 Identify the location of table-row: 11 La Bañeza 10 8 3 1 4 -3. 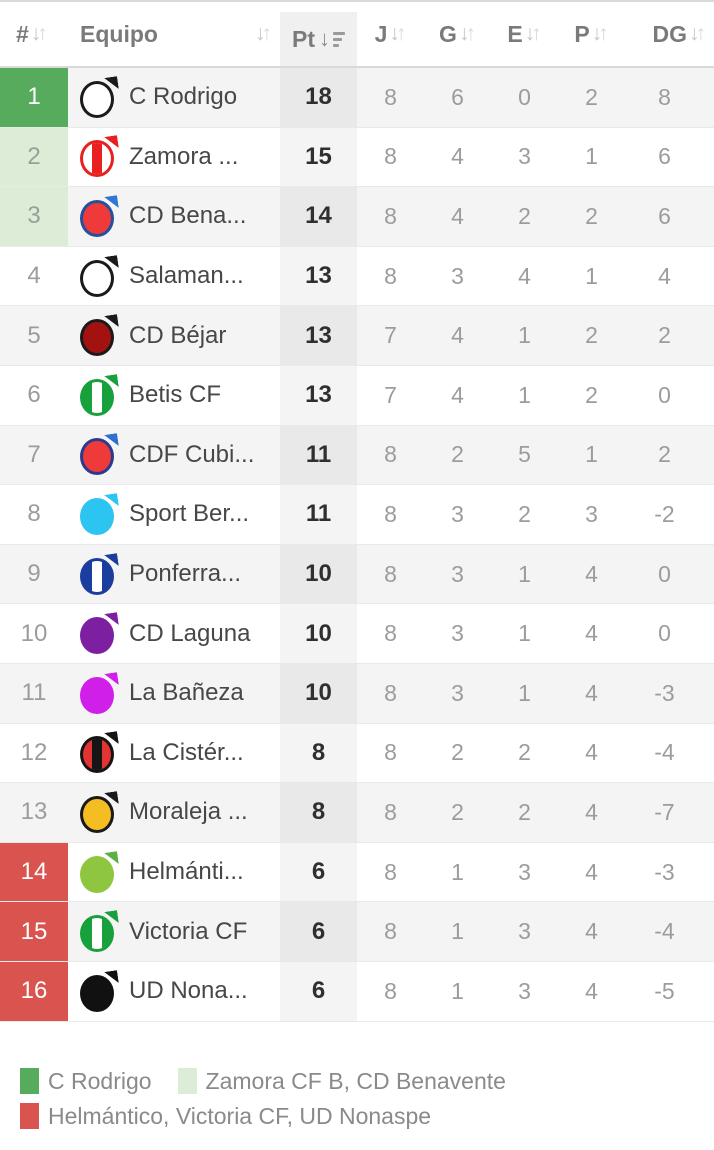
(357, 693).